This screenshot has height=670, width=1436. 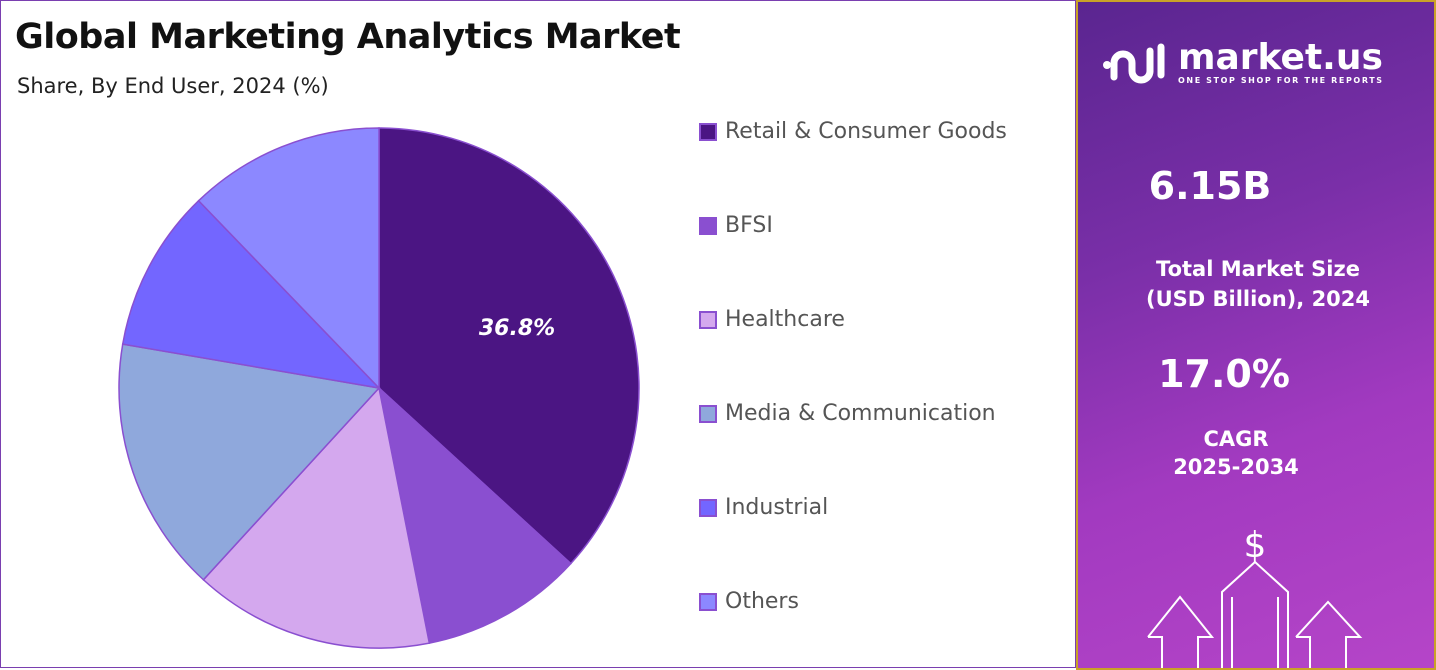 I want to click on cagr-value: 17.0%, so click(x=1224, y=374).